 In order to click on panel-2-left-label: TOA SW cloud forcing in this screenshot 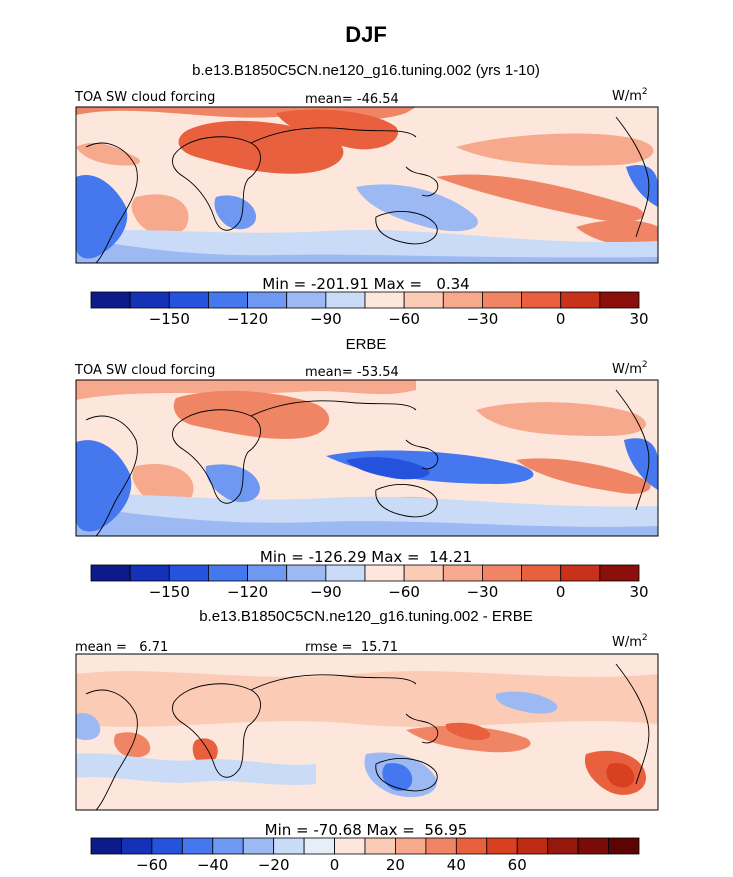, I will do `click(144, 370)`.